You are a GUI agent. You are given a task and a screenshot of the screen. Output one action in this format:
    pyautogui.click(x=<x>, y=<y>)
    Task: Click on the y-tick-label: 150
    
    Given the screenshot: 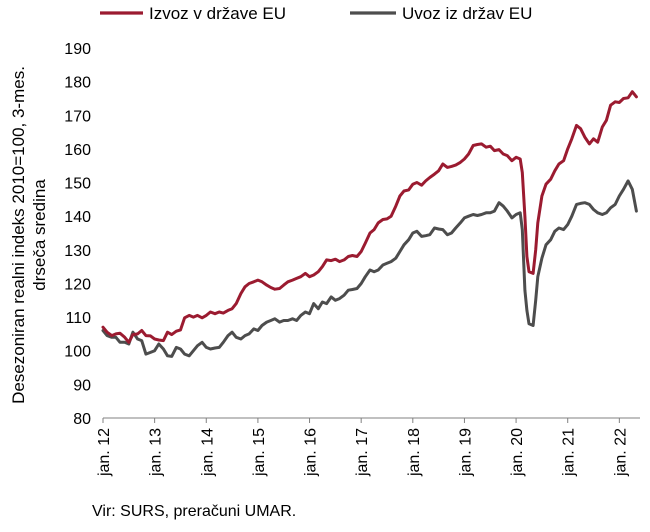 What is the action you would take?
    pyautogui.click(x=77, y=184)
    